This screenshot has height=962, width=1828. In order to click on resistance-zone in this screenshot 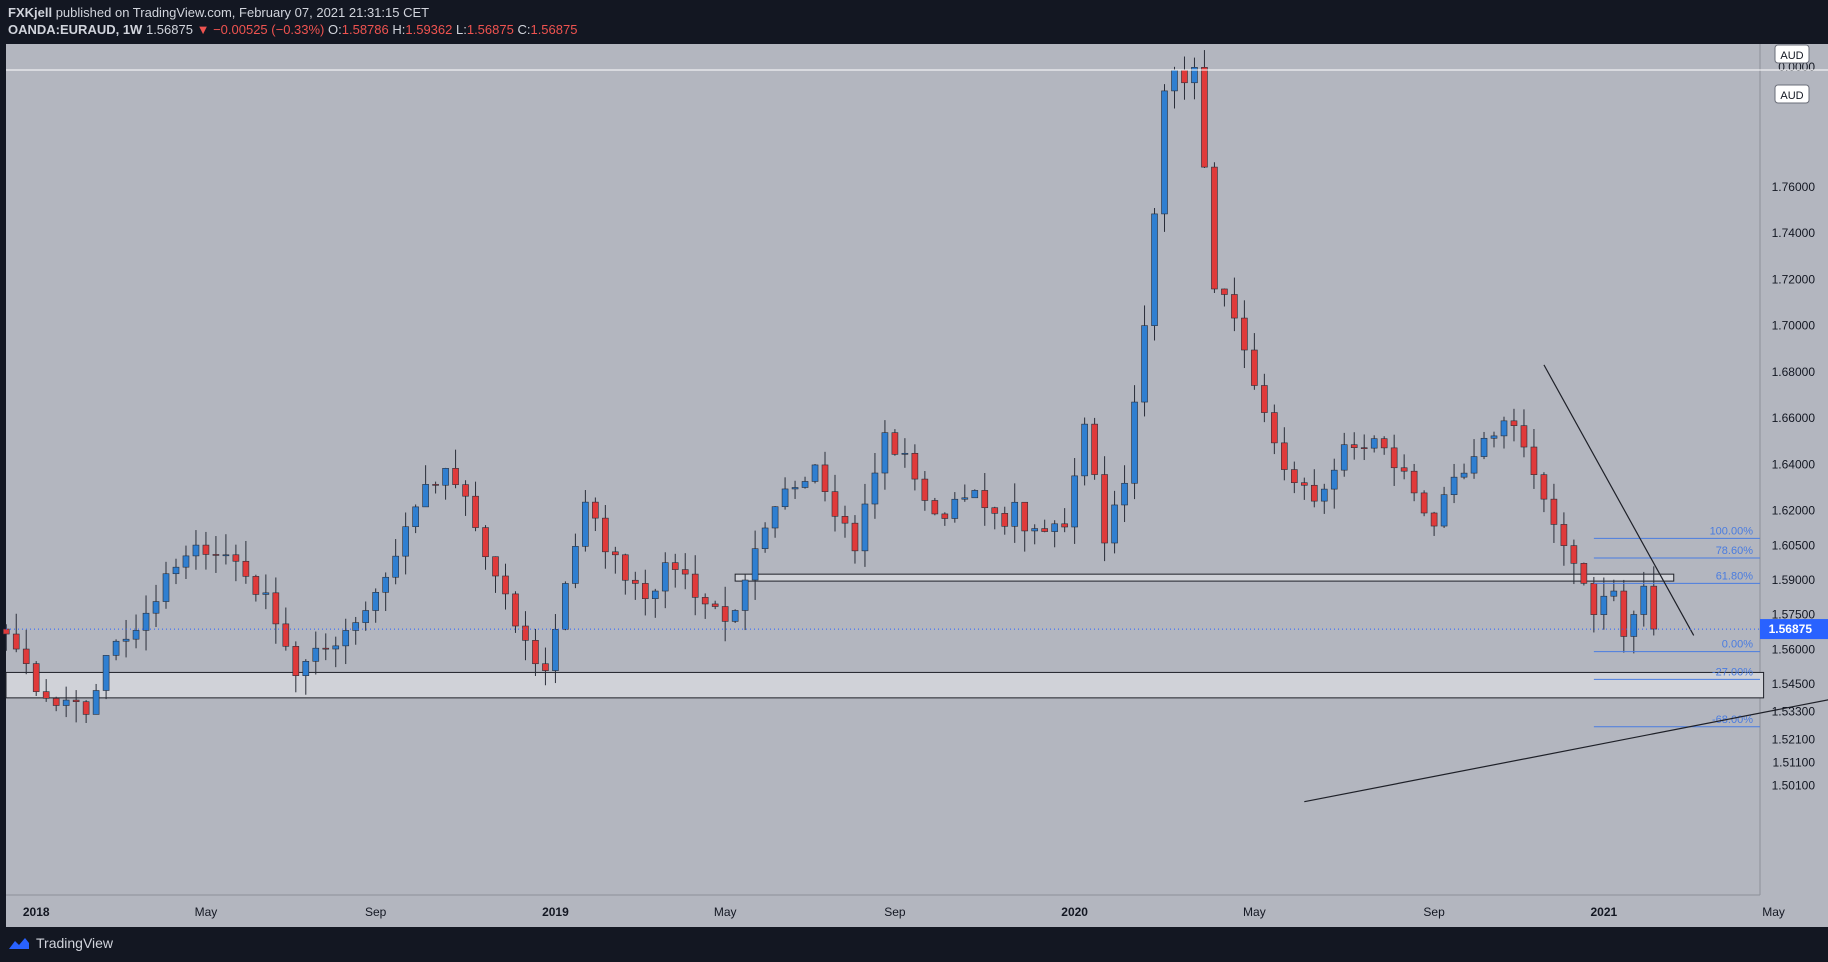, I will do `click(1204, 577)`.